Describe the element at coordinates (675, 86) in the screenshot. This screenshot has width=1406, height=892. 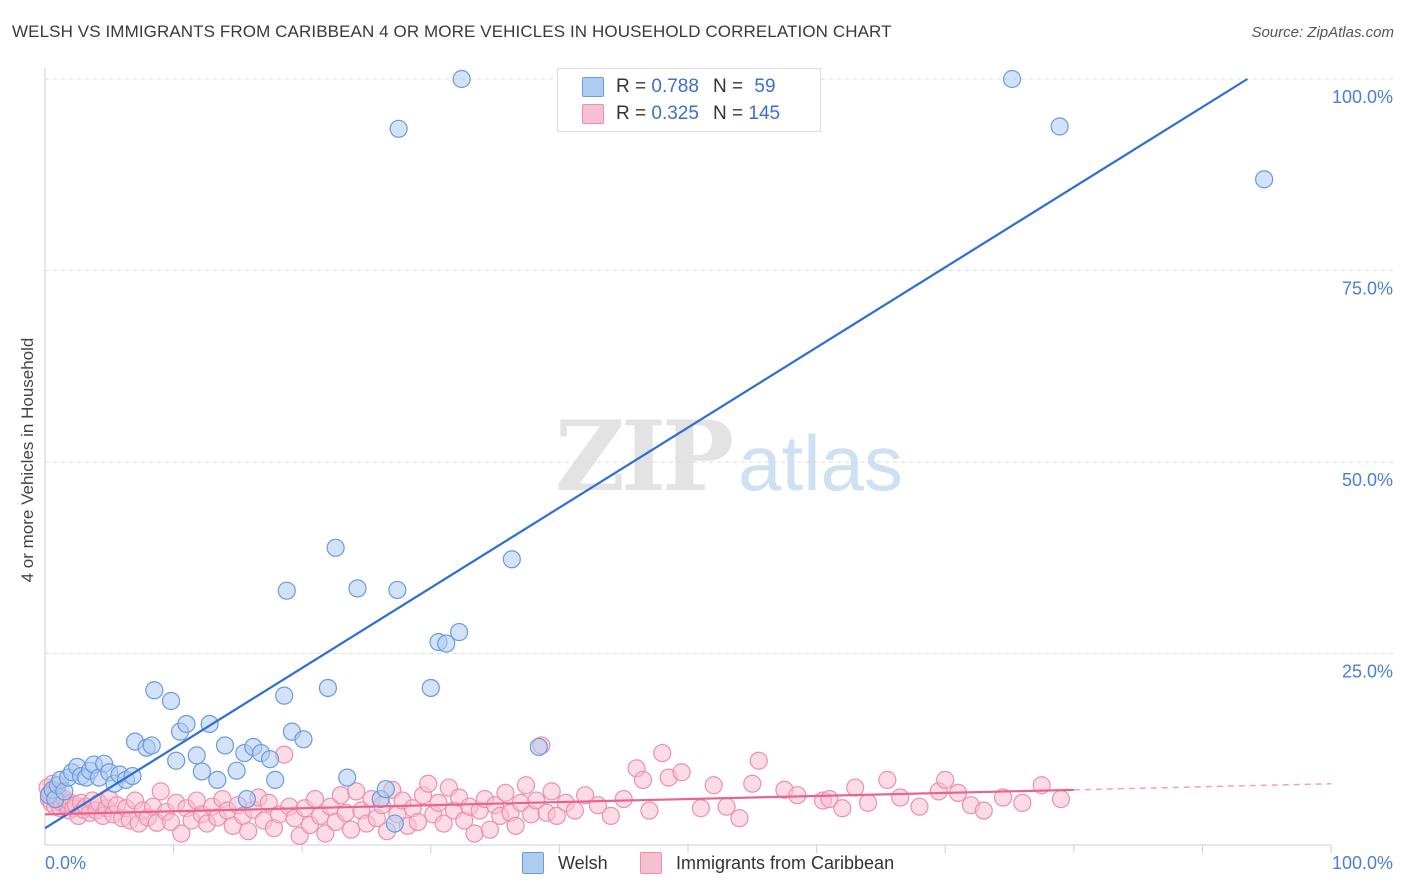
I see `legend-r-value: 0.788` at that location.